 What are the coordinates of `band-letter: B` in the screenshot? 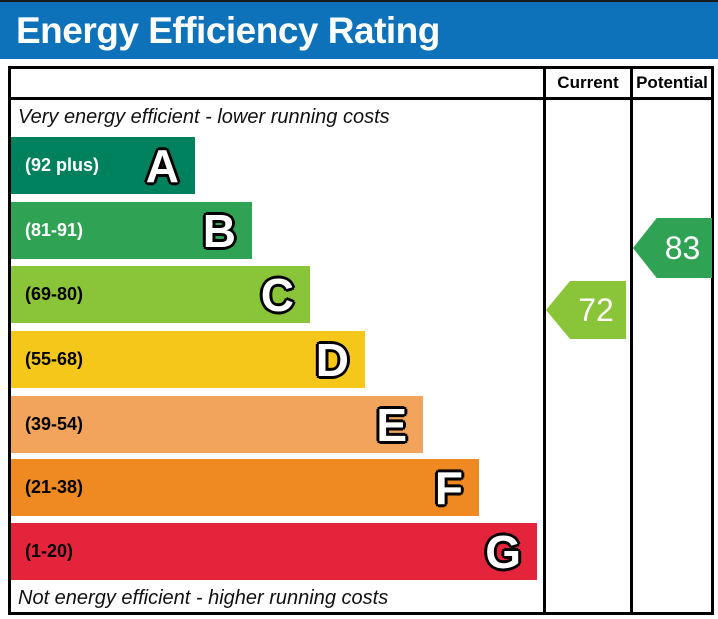 It's located at (219, 230).